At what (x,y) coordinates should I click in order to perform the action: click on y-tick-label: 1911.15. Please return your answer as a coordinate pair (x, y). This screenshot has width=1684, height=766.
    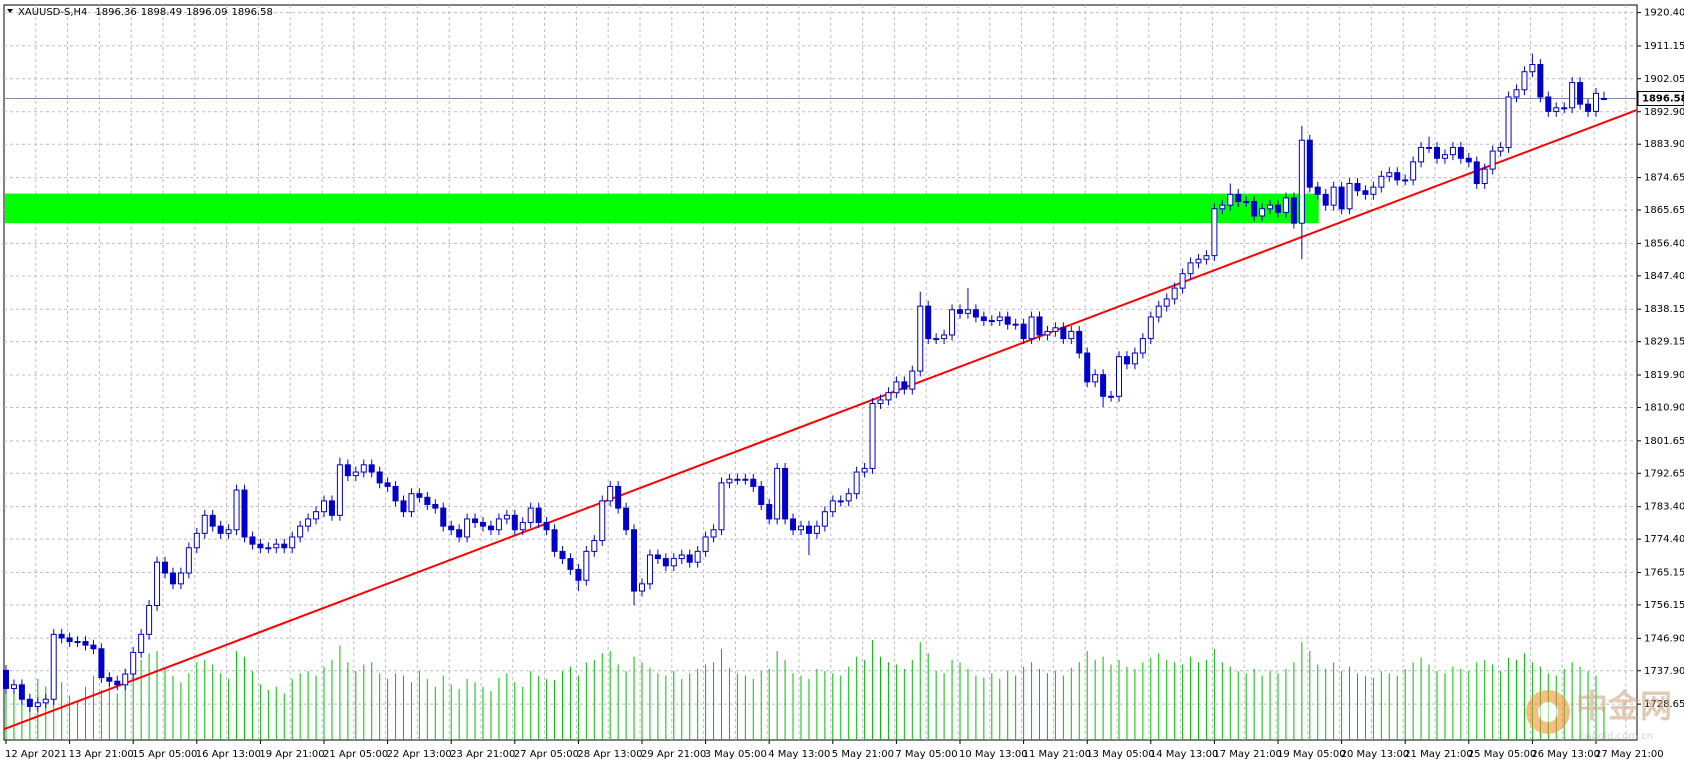
    Looking at the image, I should click on (1664, 46).